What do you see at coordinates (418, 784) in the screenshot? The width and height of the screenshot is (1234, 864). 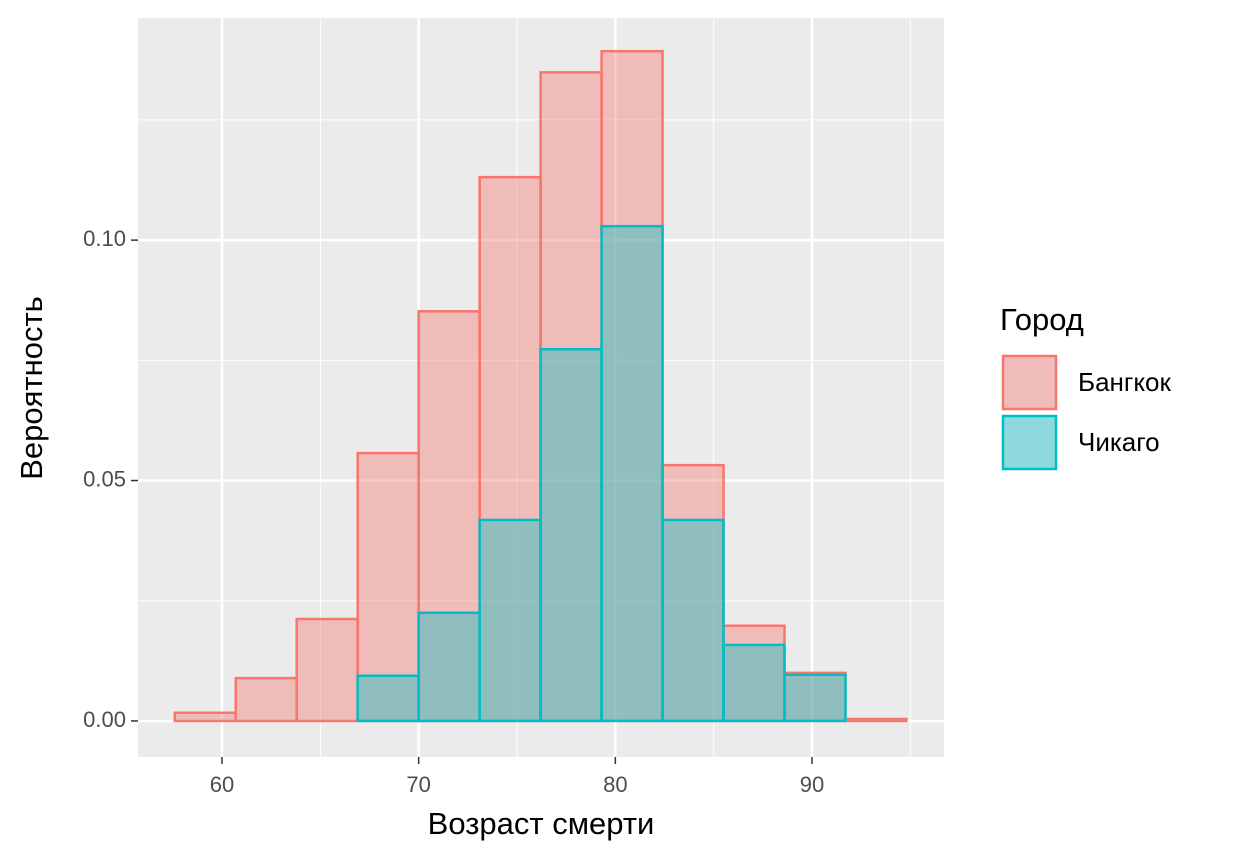 I see `x-tick-label: 70` at bounding box center [418, 784].